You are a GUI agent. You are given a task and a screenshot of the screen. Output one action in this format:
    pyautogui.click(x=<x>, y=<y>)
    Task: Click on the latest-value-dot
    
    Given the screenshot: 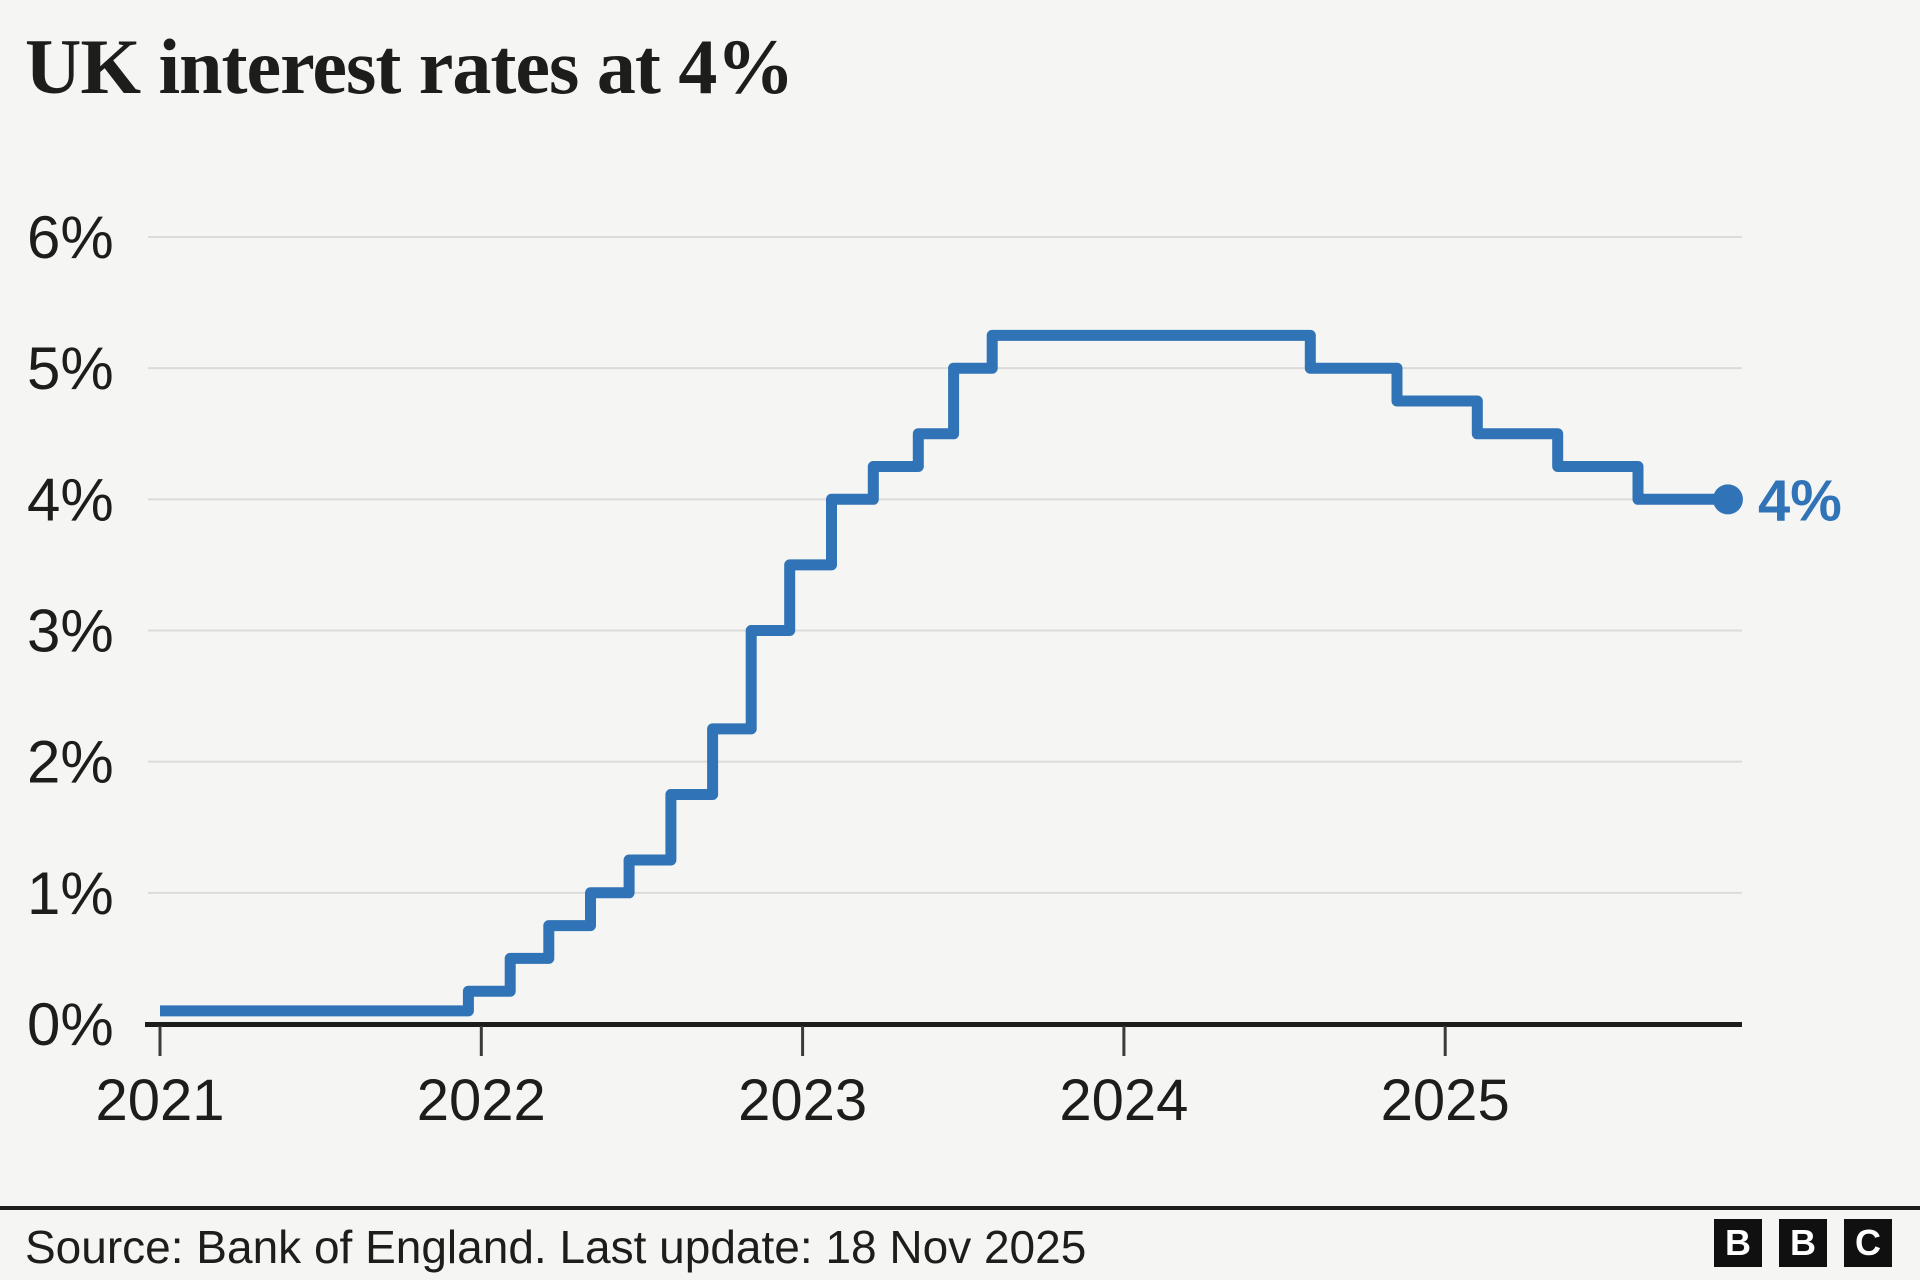 What is the action you would take?
    pyautogui.click(x=1727, y=499)
    